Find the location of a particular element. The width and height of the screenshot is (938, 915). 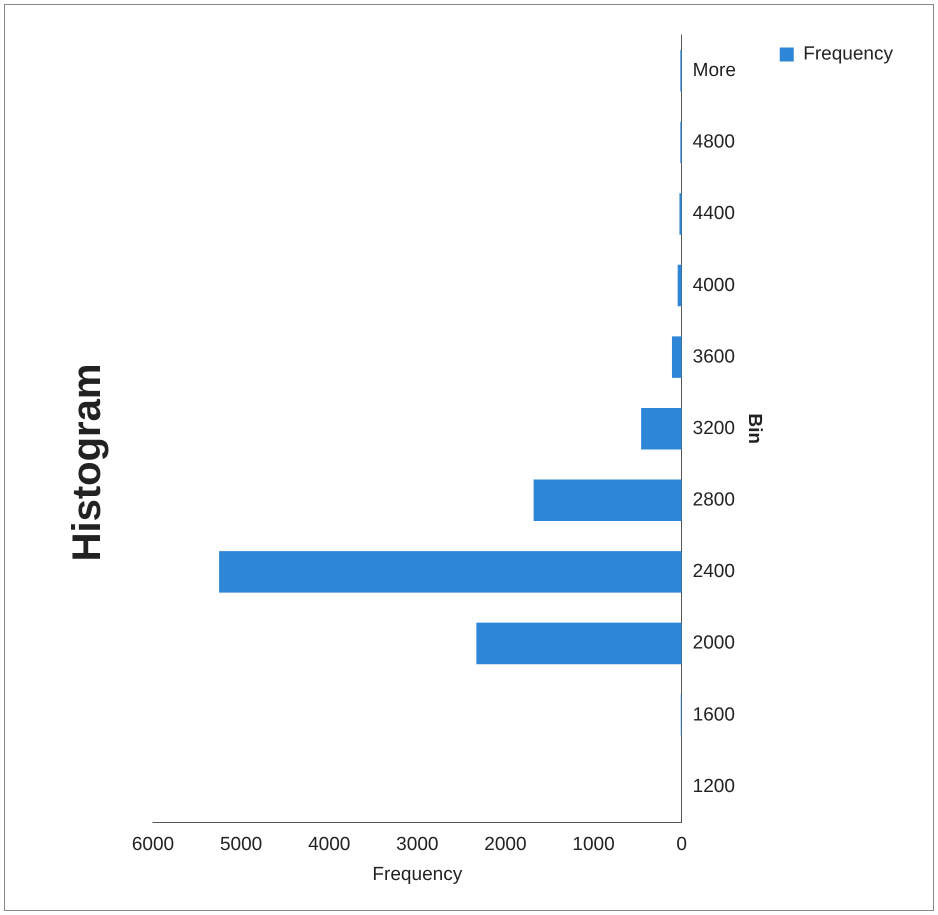

x-tick-label: 0 is located at coordinates (681, 845).